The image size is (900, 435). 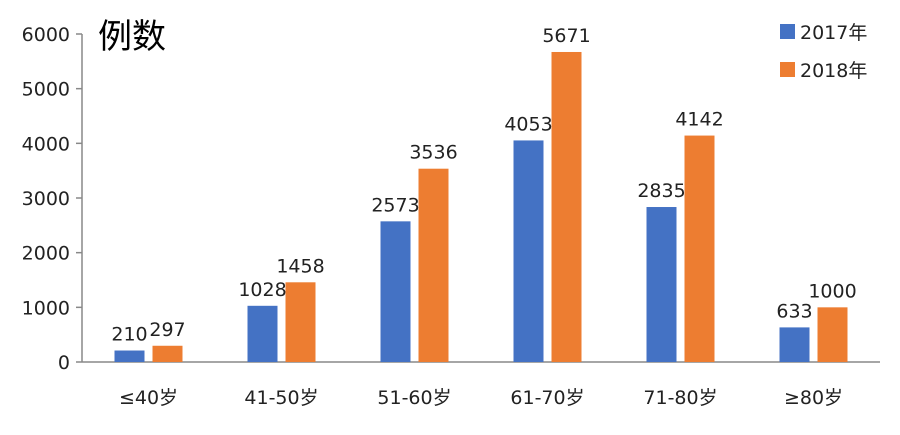 What do you see at coordinates (300, 266) in the screenshot?
I see `data-label: 1458` at bounding box center [300, 266].